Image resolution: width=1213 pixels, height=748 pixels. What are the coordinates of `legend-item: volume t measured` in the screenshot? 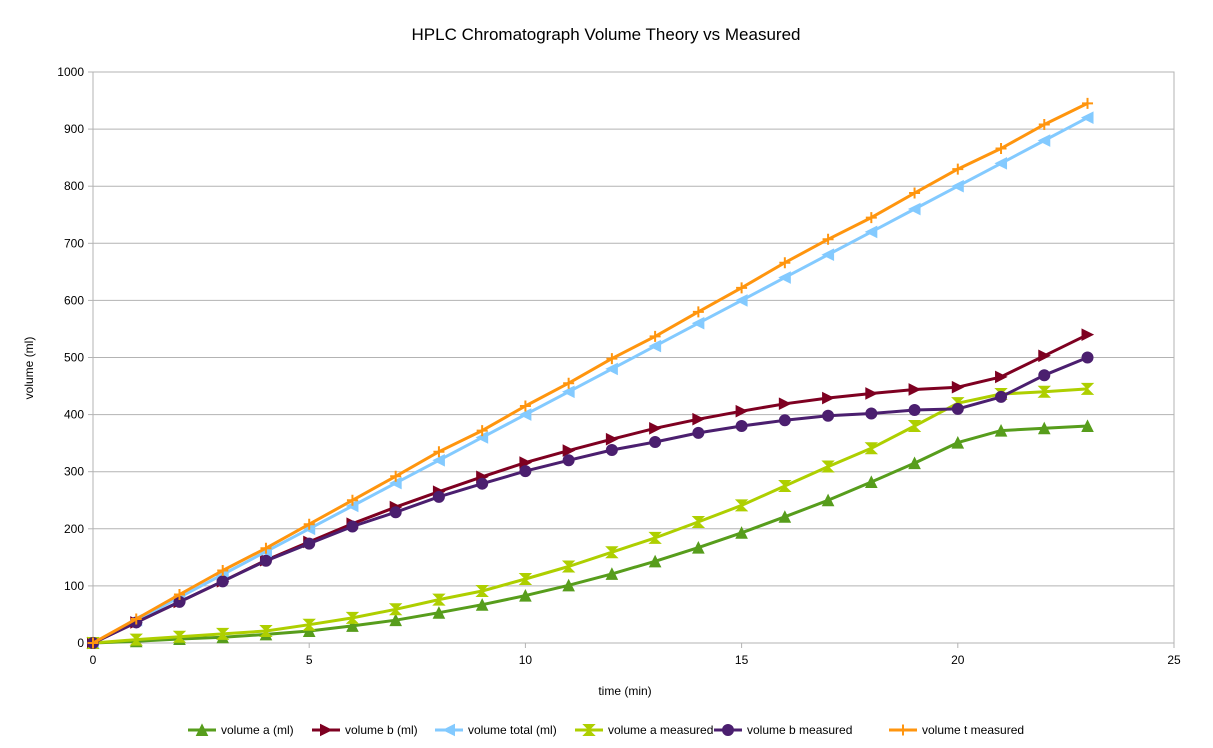 It's located at (956, 730).